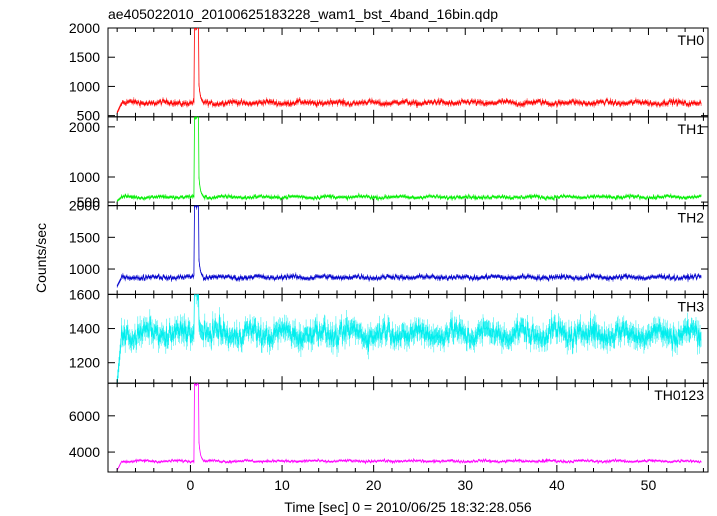  I want to click on y-tick-label: 1600, so click(84, 294).